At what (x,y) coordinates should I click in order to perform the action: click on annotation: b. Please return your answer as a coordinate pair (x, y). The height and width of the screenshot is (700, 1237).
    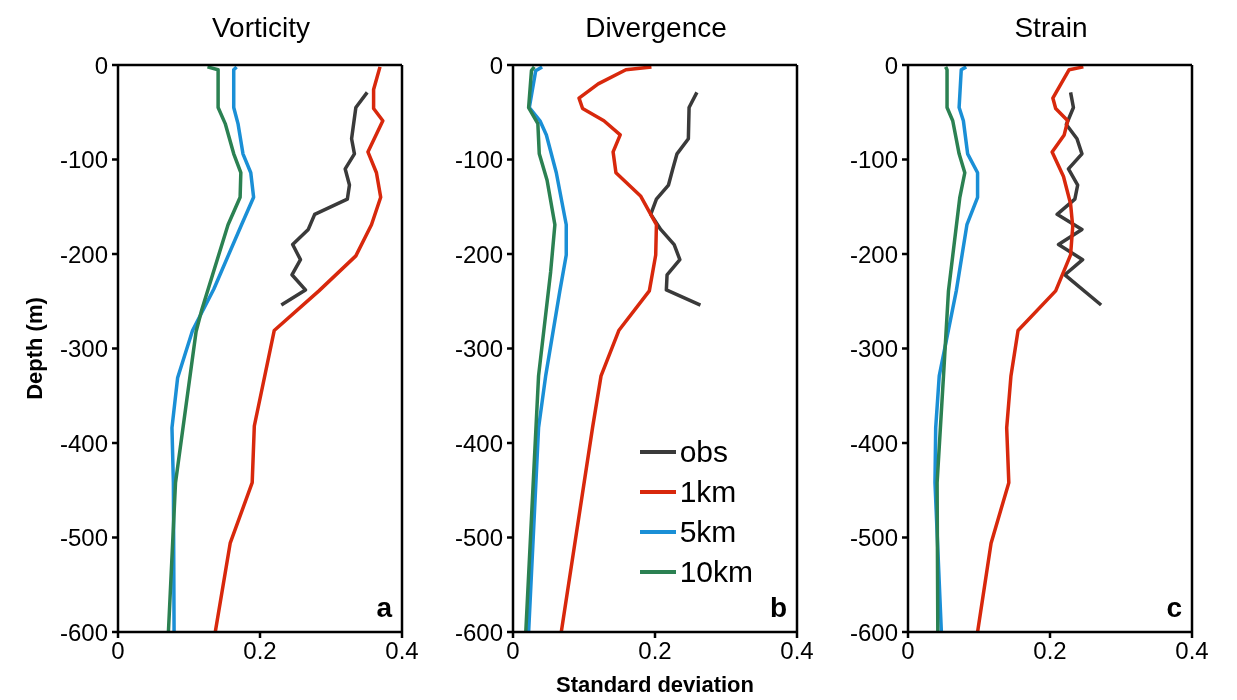
    Looking at the image, I should click on (777, 608).